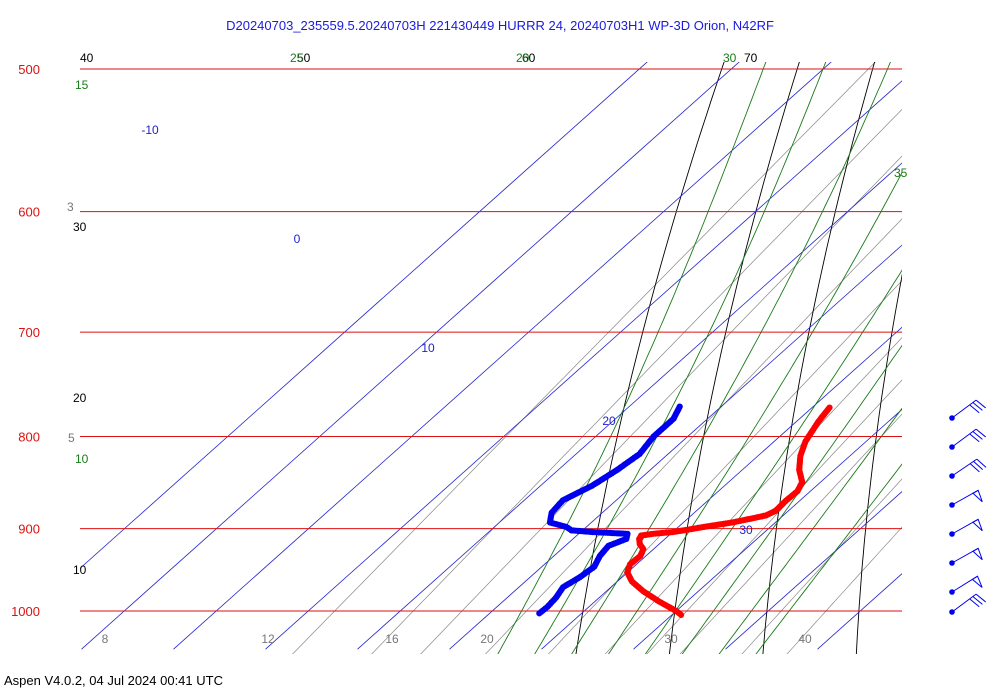 The height and width of the screenshot is (700, 1000). Describe the element at coordinates (746, 530) in the screenshot. I see `isotherm-label: 30` at that location.